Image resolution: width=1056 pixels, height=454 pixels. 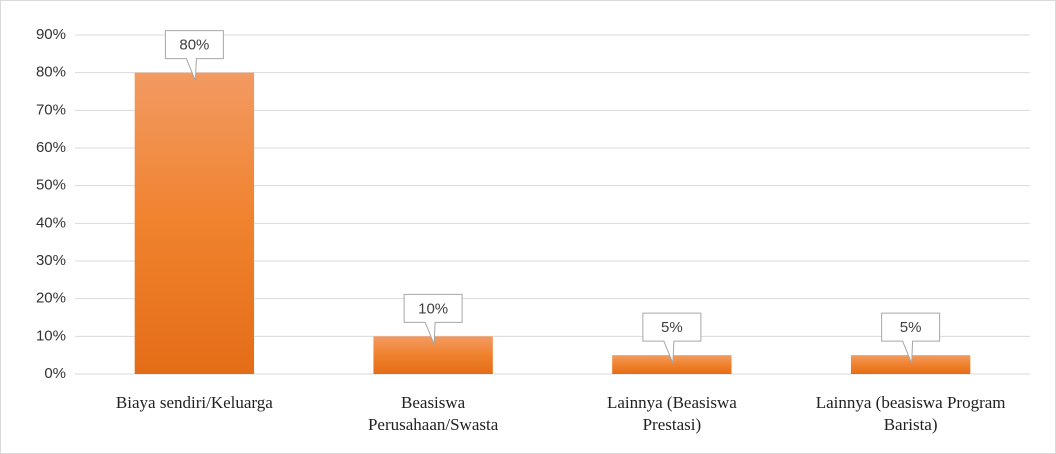 What do you see at coordinates (51, 298) in the screenshot?
I see `y-tick-label: 20%` at bounding box center [51, 298].